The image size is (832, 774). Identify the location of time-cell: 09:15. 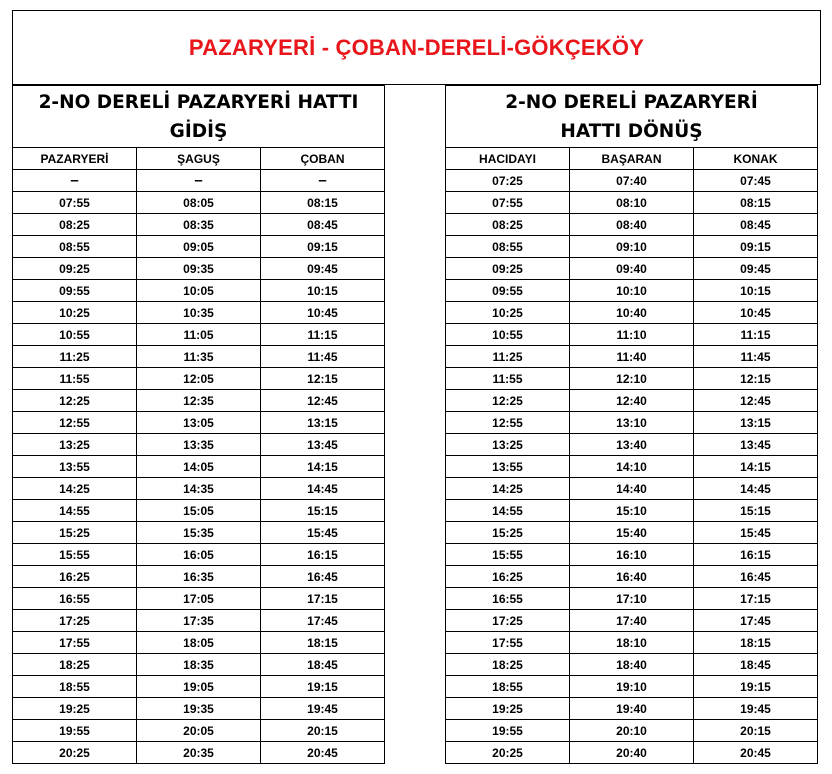
(322, 246).